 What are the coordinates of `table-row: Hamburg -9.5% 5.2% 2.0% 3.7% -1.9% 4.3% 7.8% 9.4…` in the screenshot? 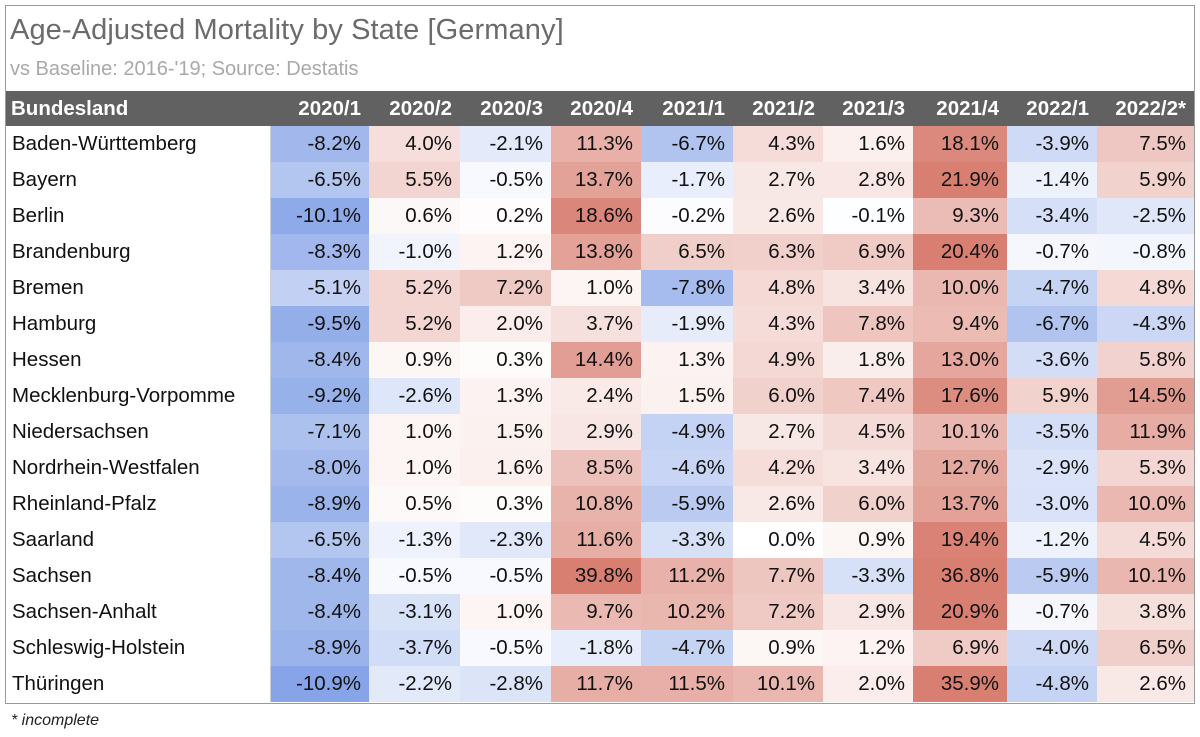 It's located at (600, 324).